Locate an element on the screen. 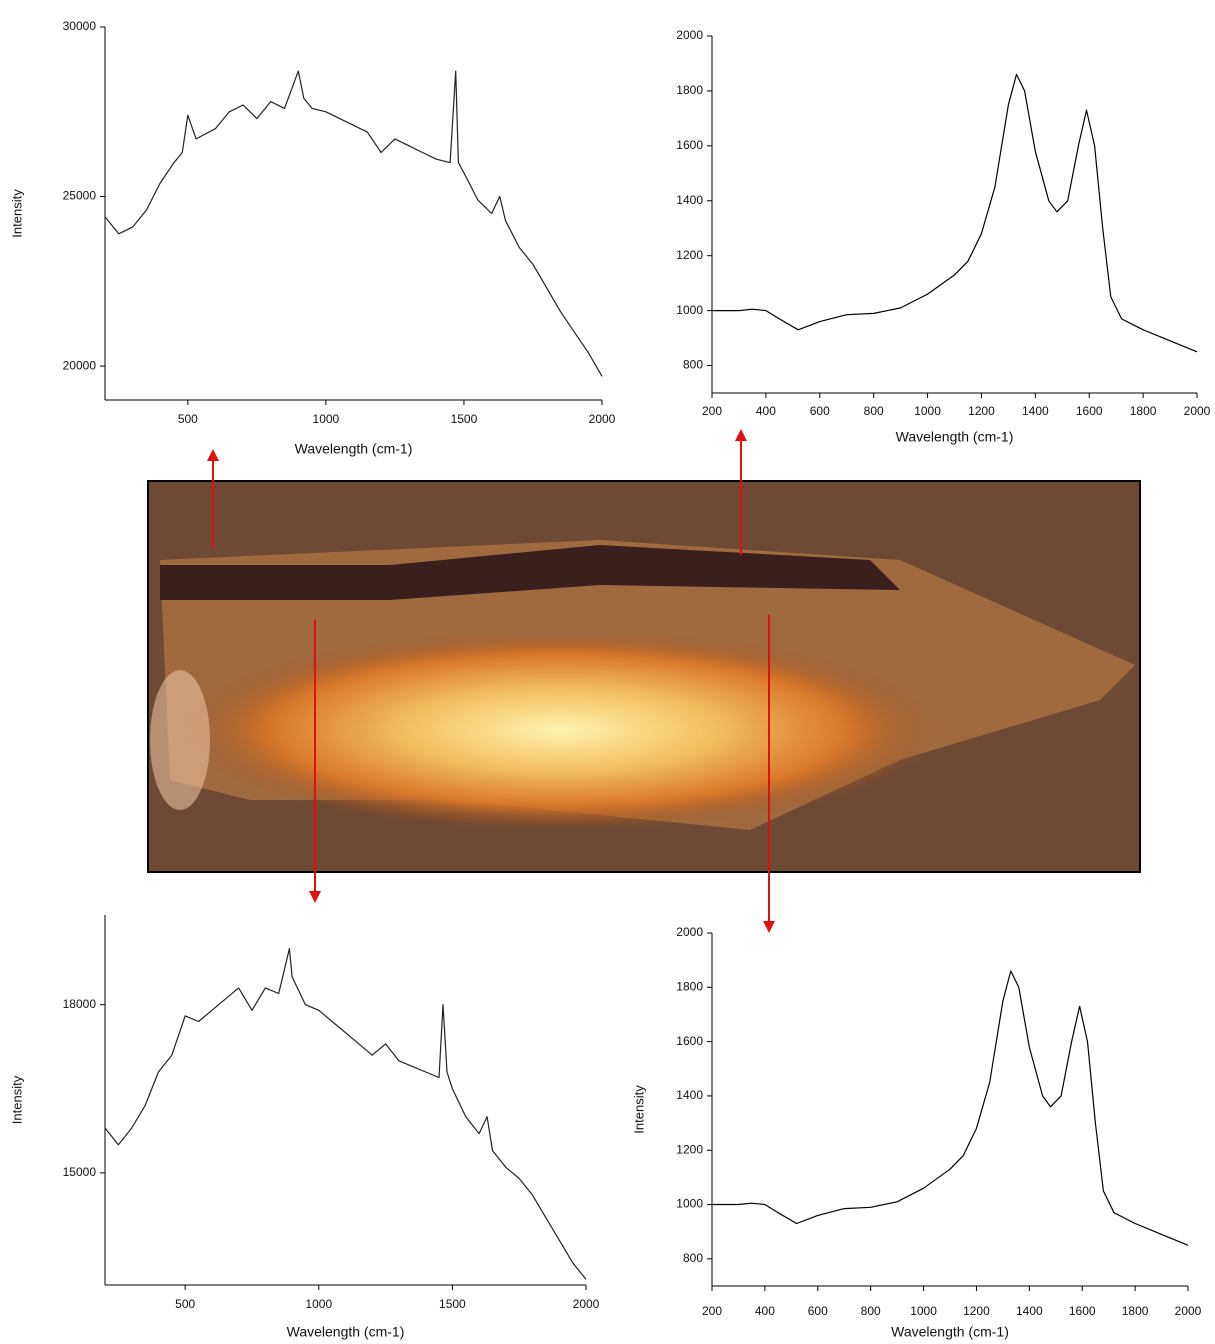 The width and height of the screenshot is (1215, 1344). y-tick-label: 20000 is located at coordinates (80, 365).